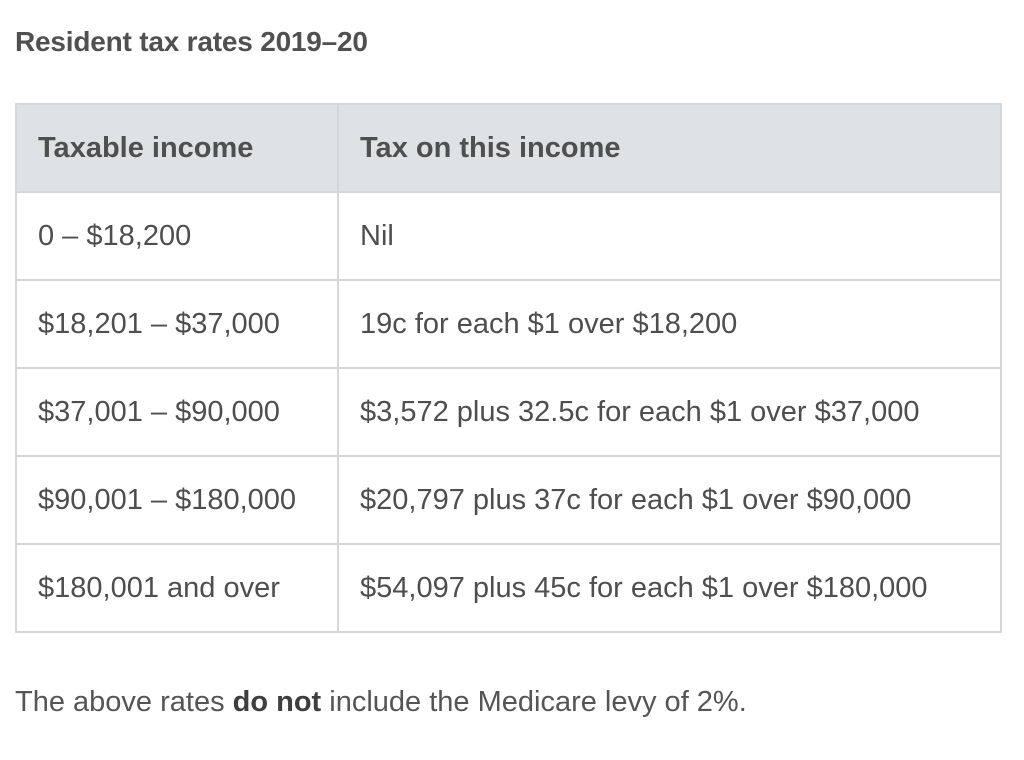 This screenshot has width=1024, height=760. I want to click on taxable-income-cell: $180,001 and over, so click(177, 588).